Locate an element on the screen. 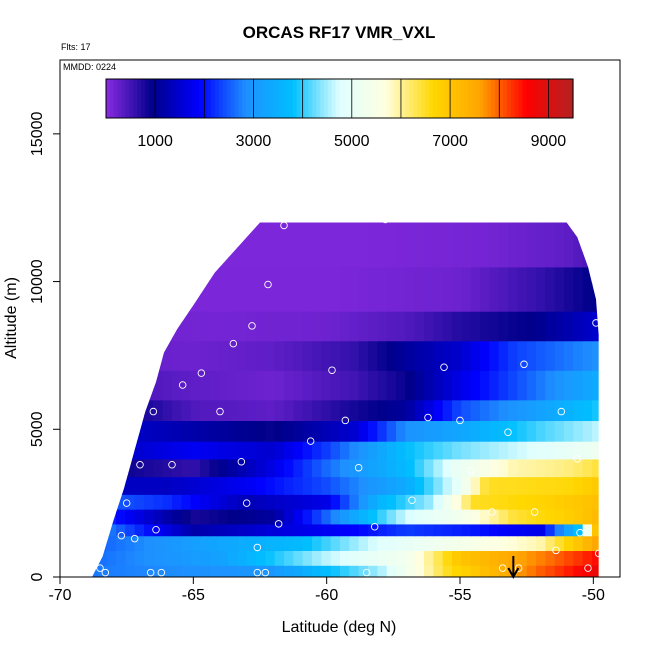 This screenshot has height=650, width=650. colorbar-tick-label: 5000 is located at coordinates (352, 141).